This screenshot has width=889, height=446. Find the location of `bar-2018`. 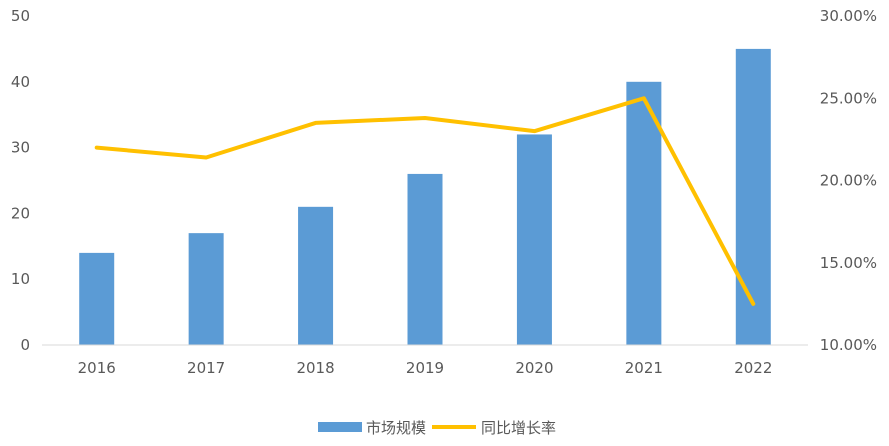

bar-2018 is located at coordinates (316, 275).